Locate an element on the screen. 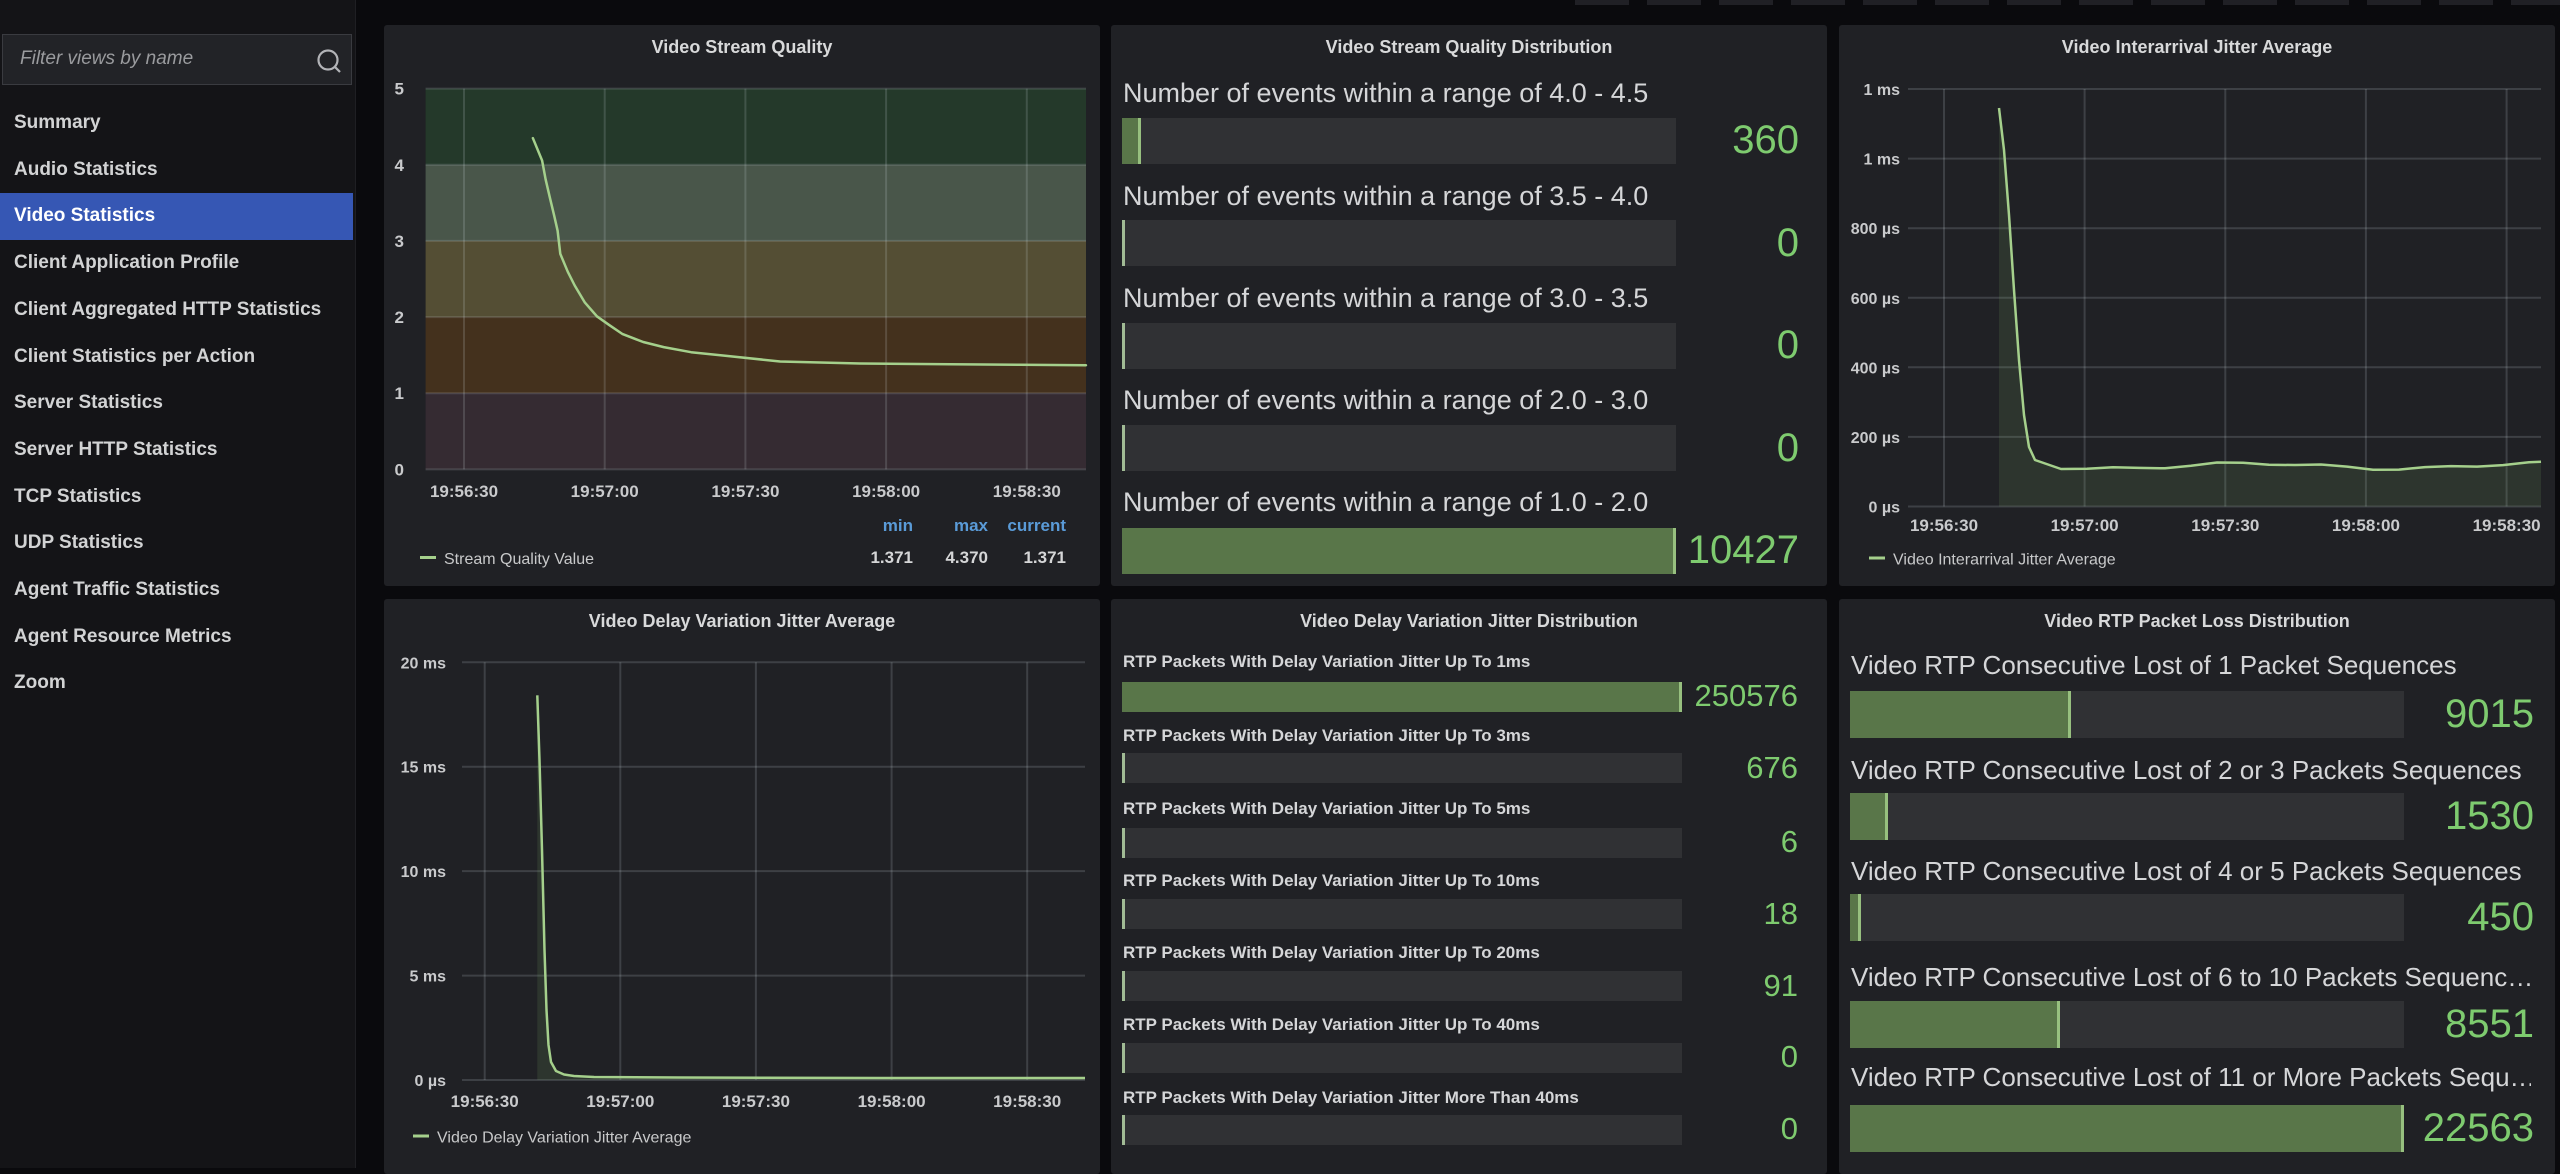  svg-text: 4.370 is located at coordinates (966, 557).